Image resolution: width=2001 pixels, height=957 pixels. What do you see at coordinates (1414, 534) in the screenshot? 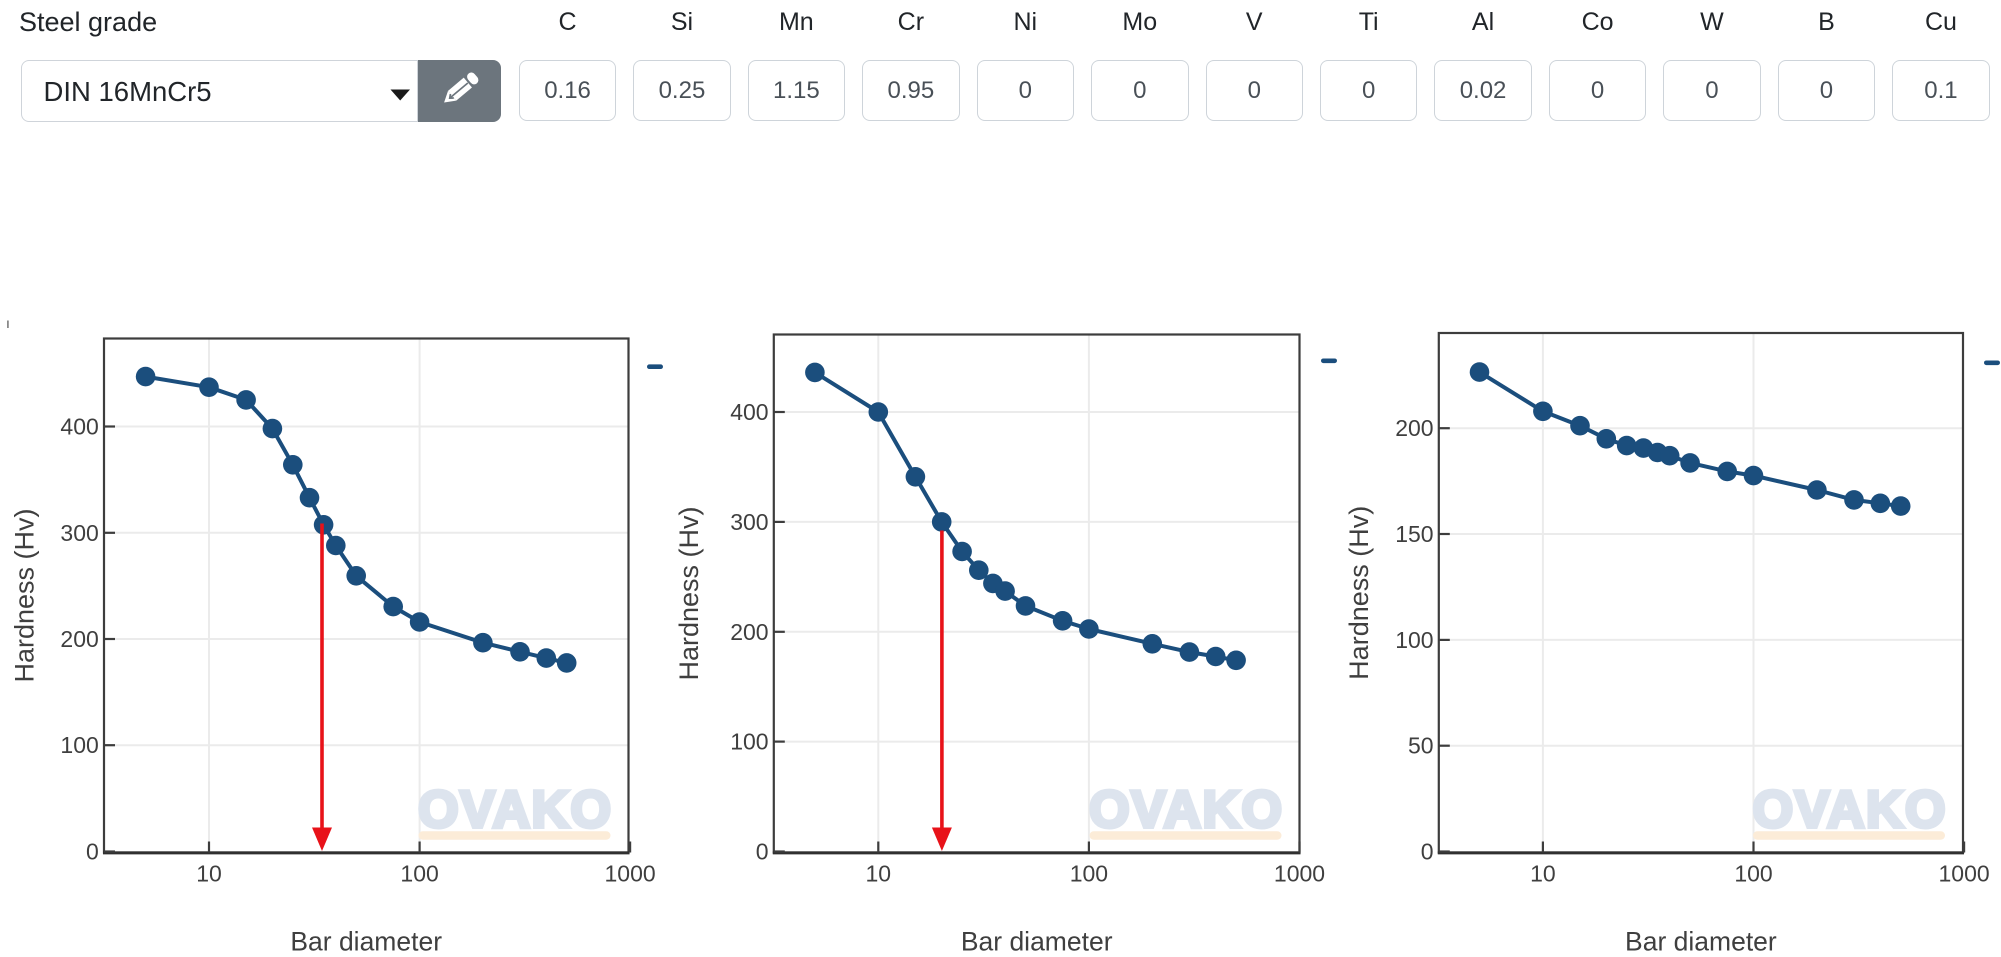
I see `svg-text: 150` at bounding box center [1414, 534].